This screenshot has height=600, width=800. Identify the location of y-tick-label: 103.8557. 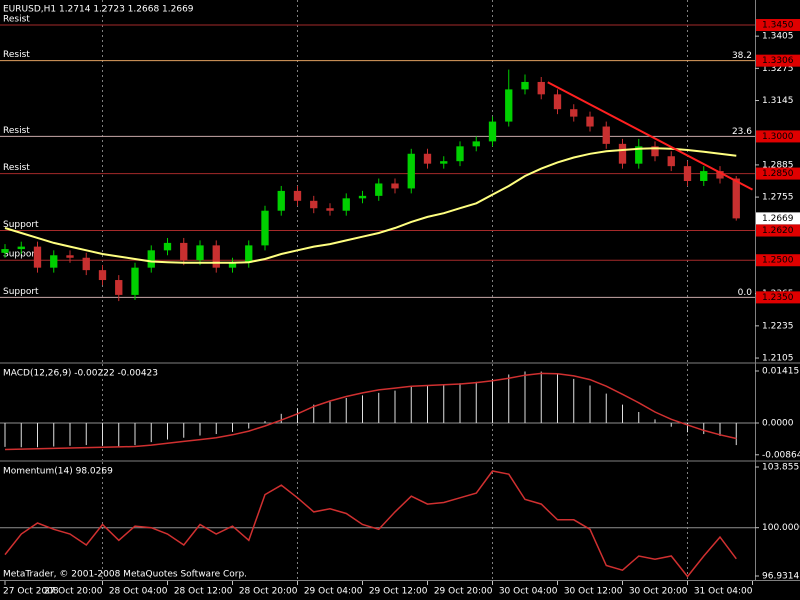
(781, 467).